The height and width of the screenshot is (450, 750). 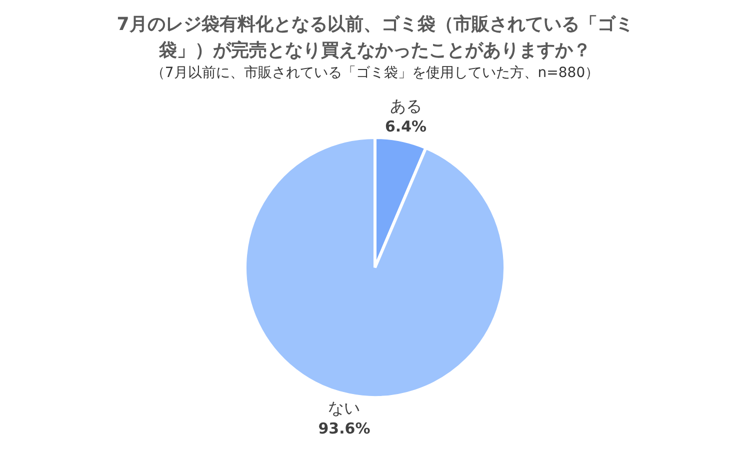 I want to click on data-label: 6.4%, so click(x=405, y=127).